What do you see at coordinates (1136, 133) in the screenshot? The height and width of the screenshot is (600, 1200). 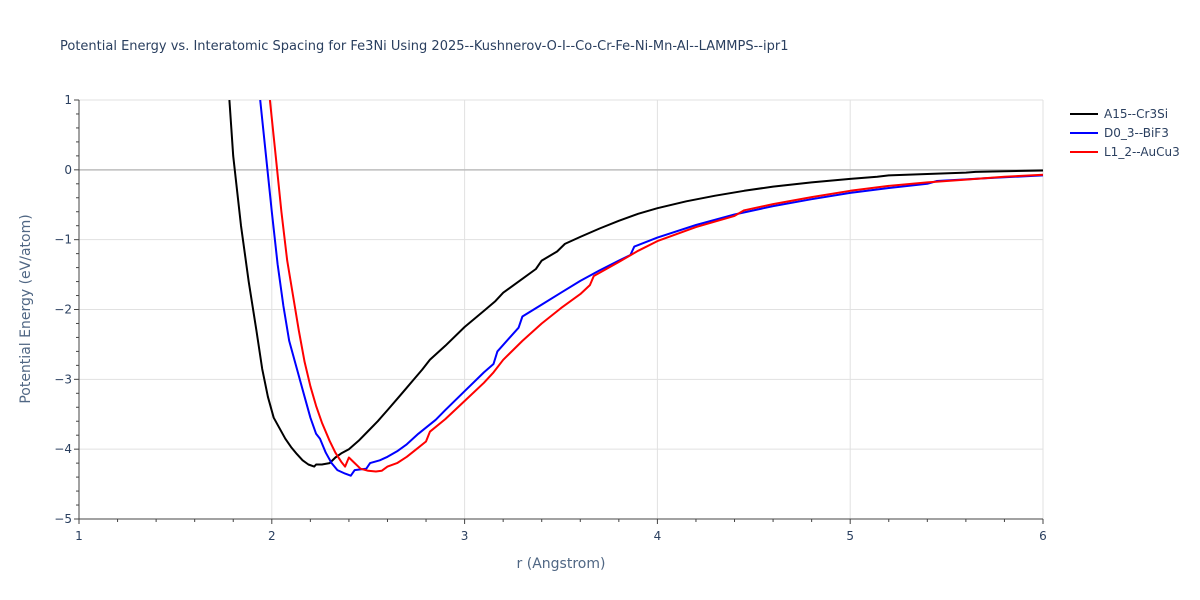 I see `legend-label: D0_3--BiF3` at bounding box center [1136, 133].